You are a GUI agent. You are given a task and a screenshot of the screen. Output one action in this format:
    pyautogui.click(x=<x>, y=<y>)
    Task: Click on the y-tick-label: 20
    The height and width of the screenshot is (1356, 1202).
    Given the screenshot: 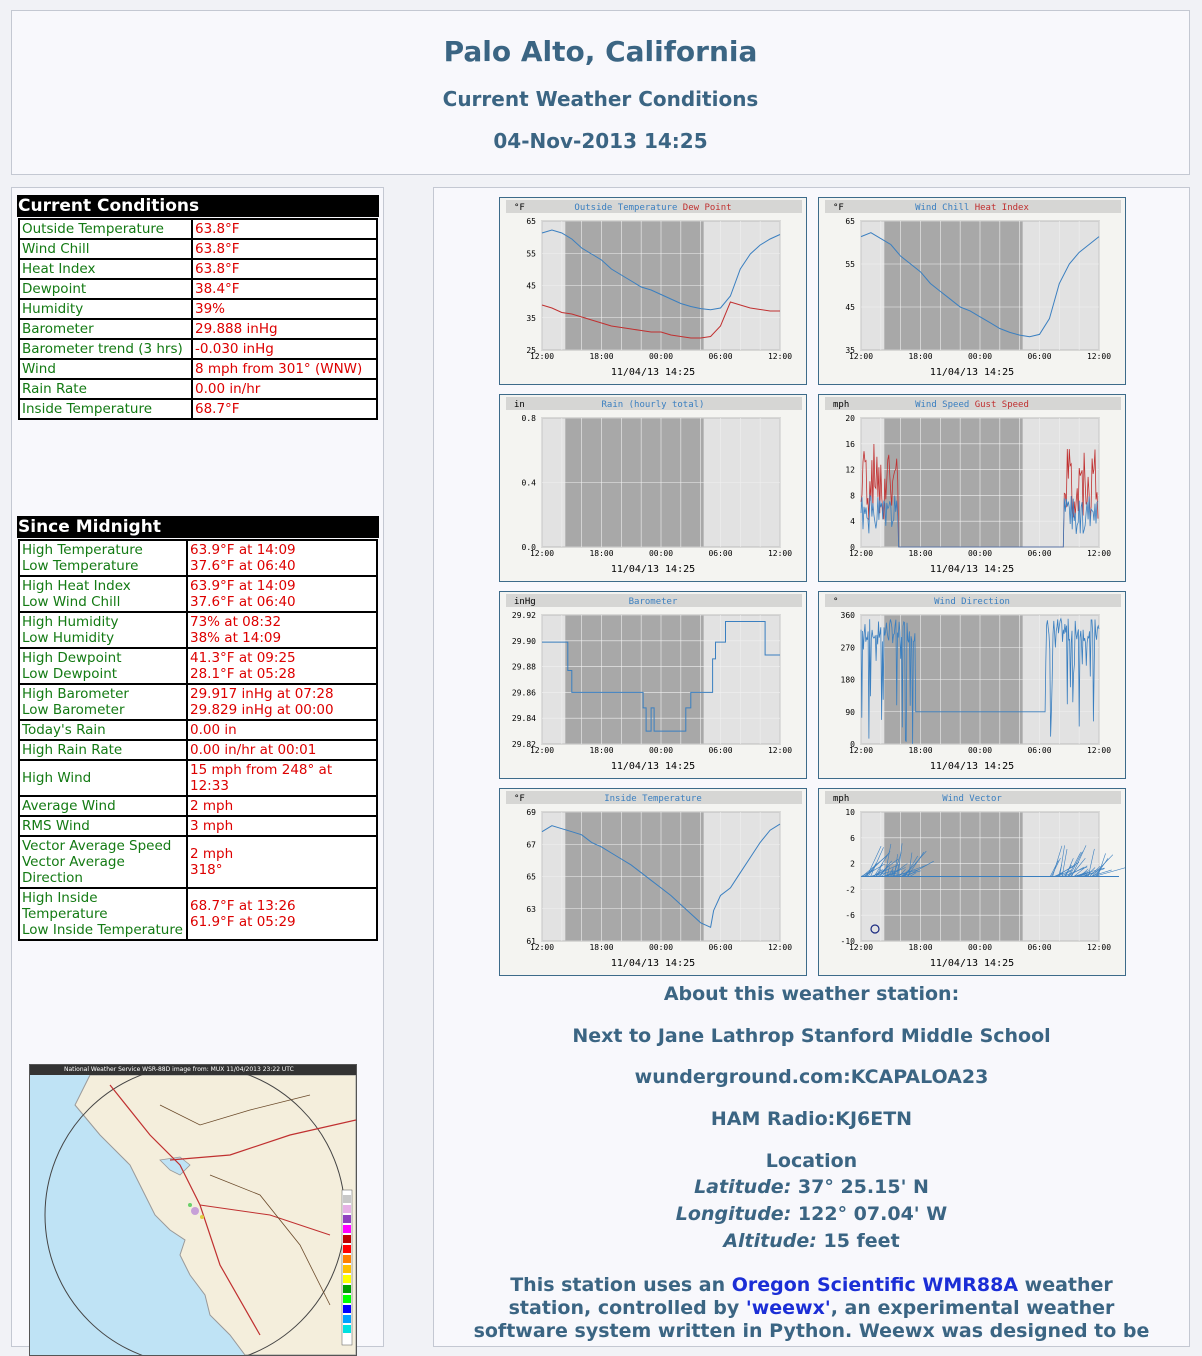 What is the action you would take?
    pyautogui.click(x=850, y=418)
    